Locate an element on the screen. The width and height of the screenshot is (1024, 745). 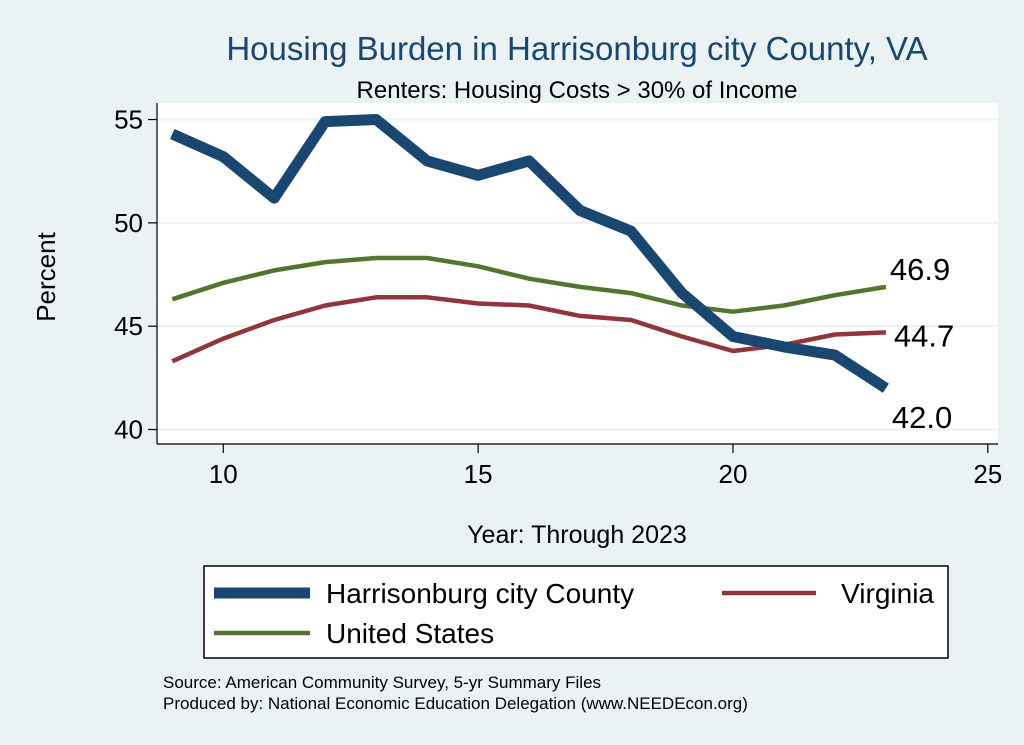
legend-label: Harrisonburg city County is located at coordinates (480, 593).